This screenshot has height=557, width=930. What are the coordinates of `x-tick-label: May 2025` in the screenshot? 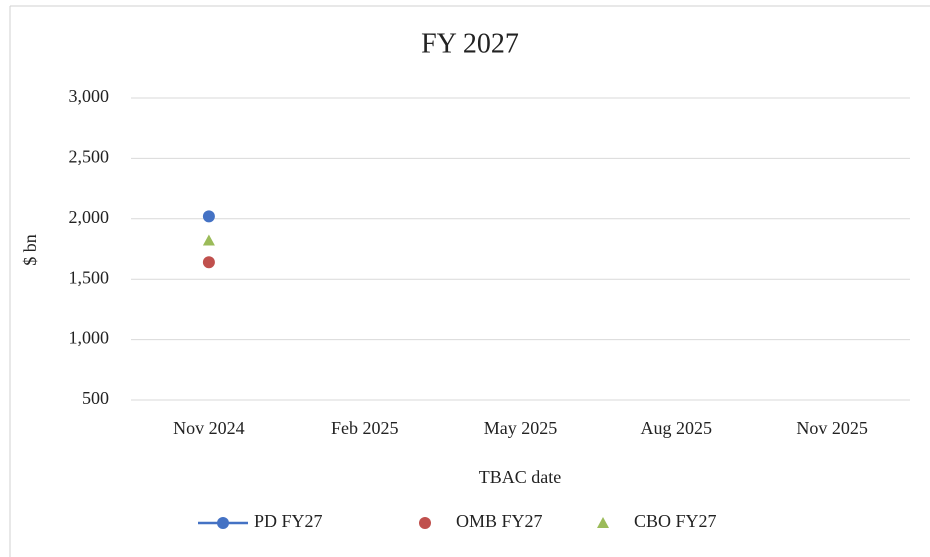 It's located at (521, 428).